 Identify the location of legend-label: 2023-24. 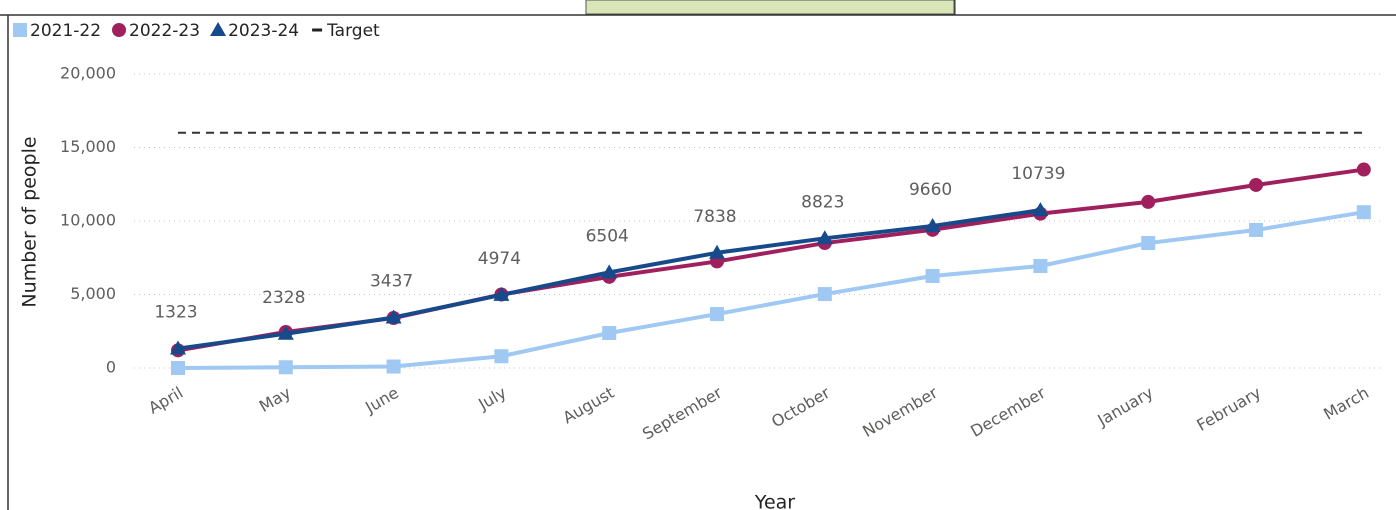
(263, 31).